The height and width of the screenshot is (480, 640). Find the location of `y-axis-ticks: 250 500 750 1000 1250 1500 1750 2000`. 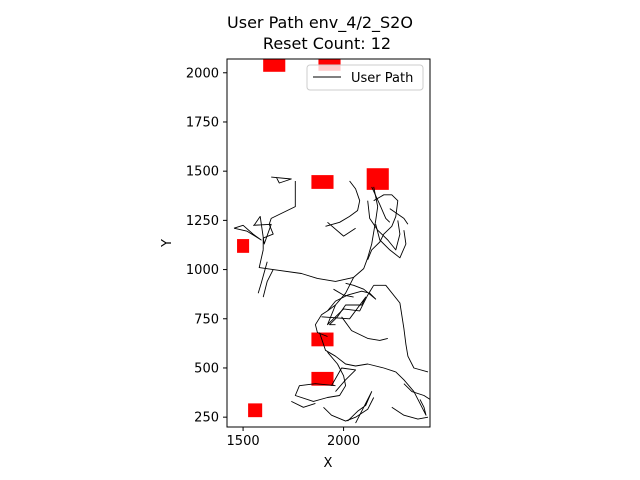

y-axis-ticks: 250 500 750 1000 1250 1500 1750 2000 is located at coordinates (206, 246).